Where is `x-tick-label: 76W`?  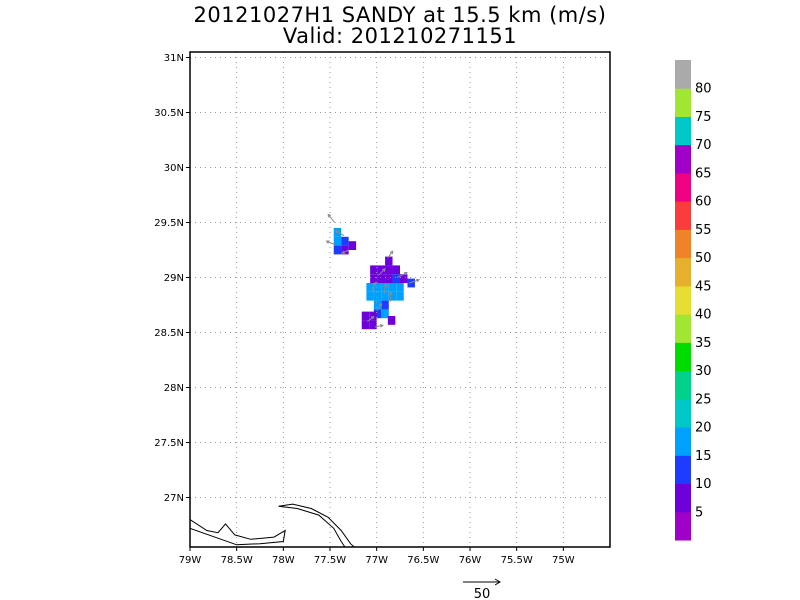
x-tick-label: 76W is located at coordinates (470, 560).